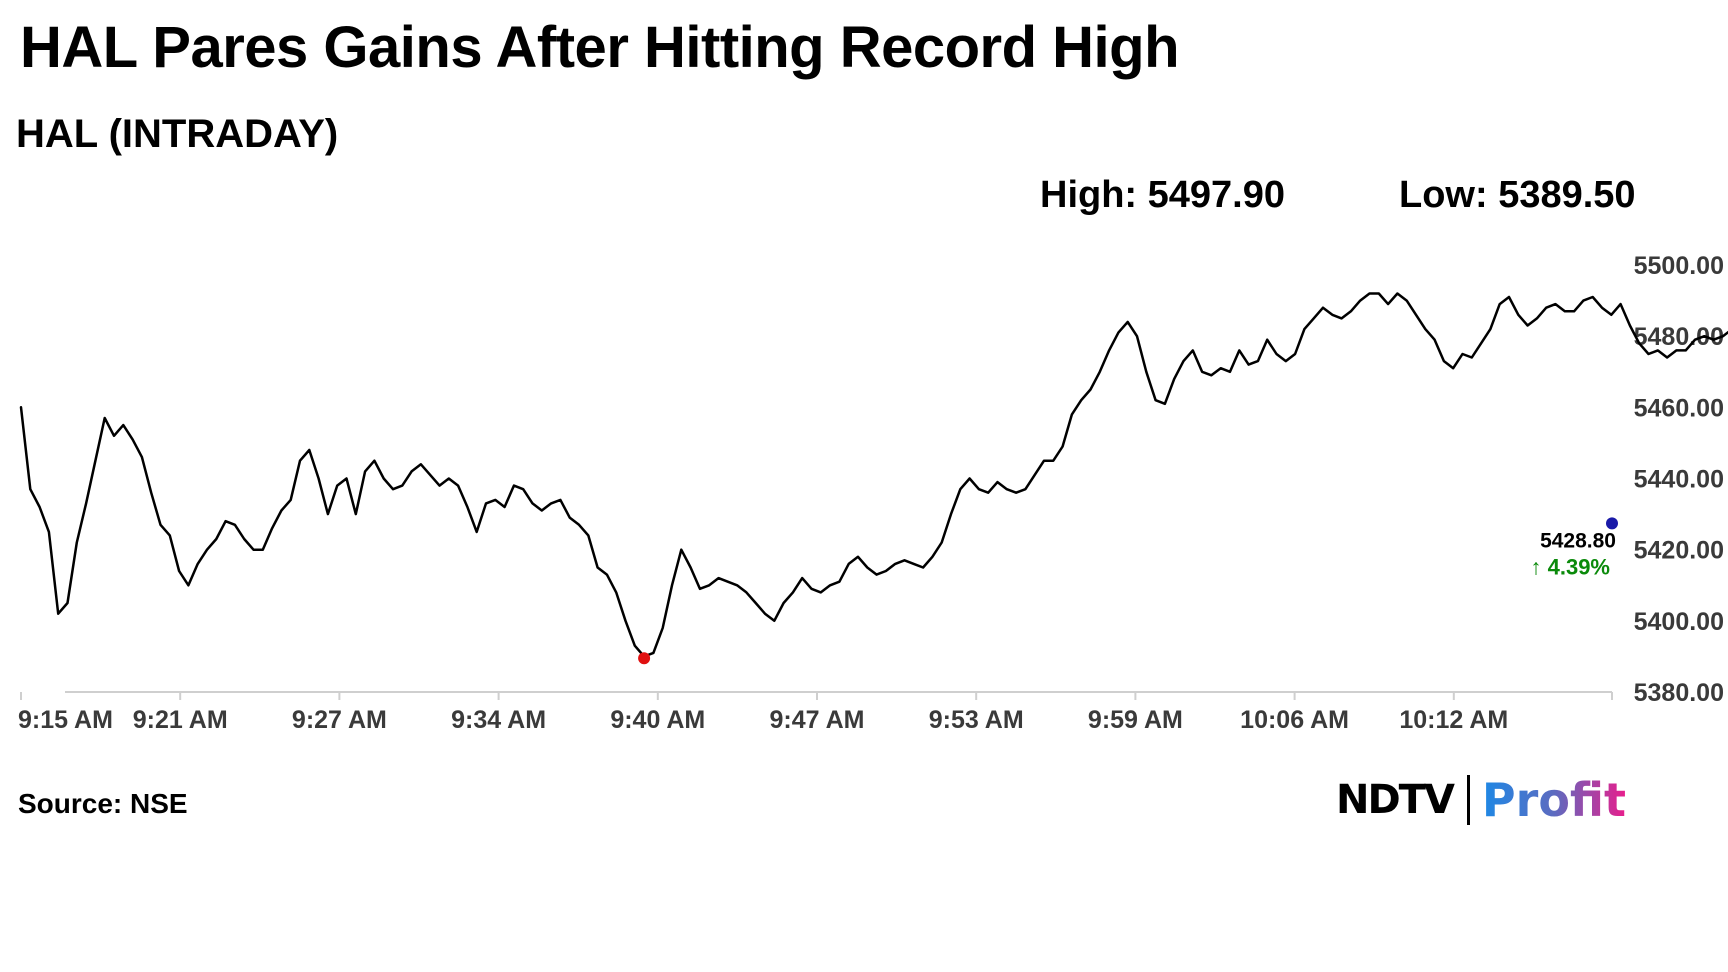  What do you see at coordinates (1453, 720) in the screenshot?
I see `x-tick-label: 10:12 AM` at bounding box center [1453, 720].